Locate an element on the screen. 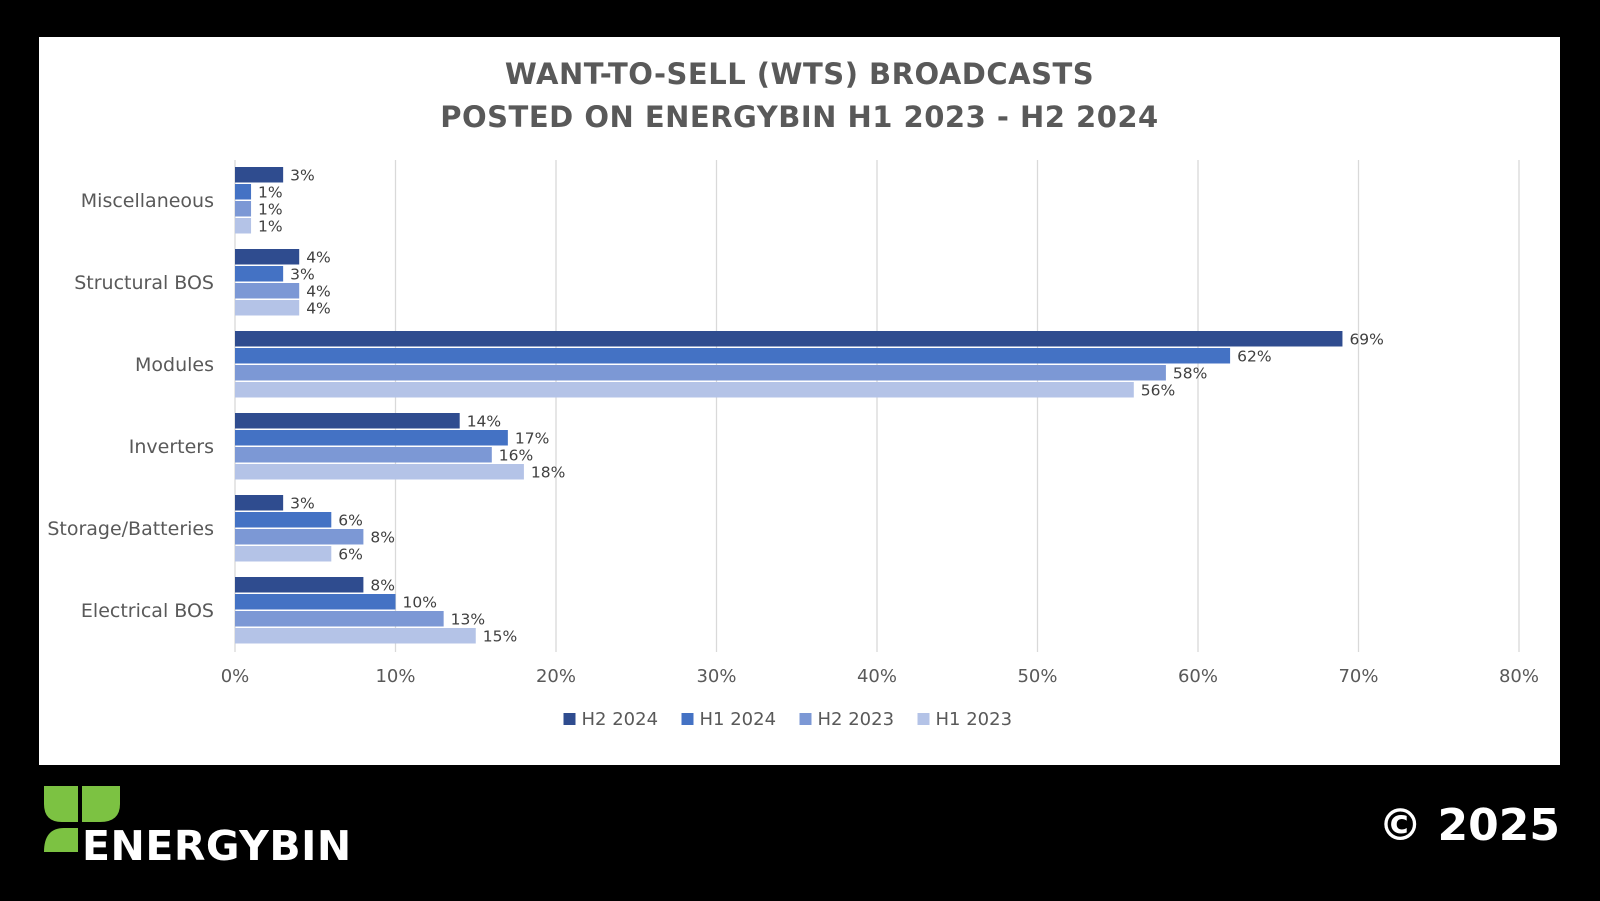  energybin-logo is located at coordinates (82, 819).